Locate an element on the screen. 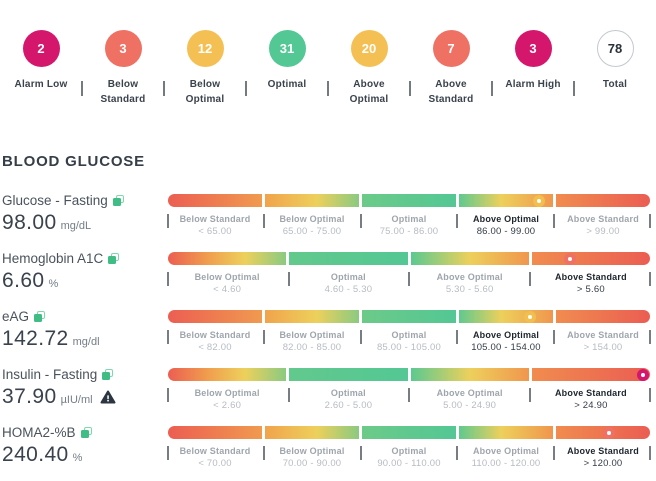 The width and height of the screenshot is (656, 481). segment-range: 85.00 - 105.00 is located at coordinates (409, 347).